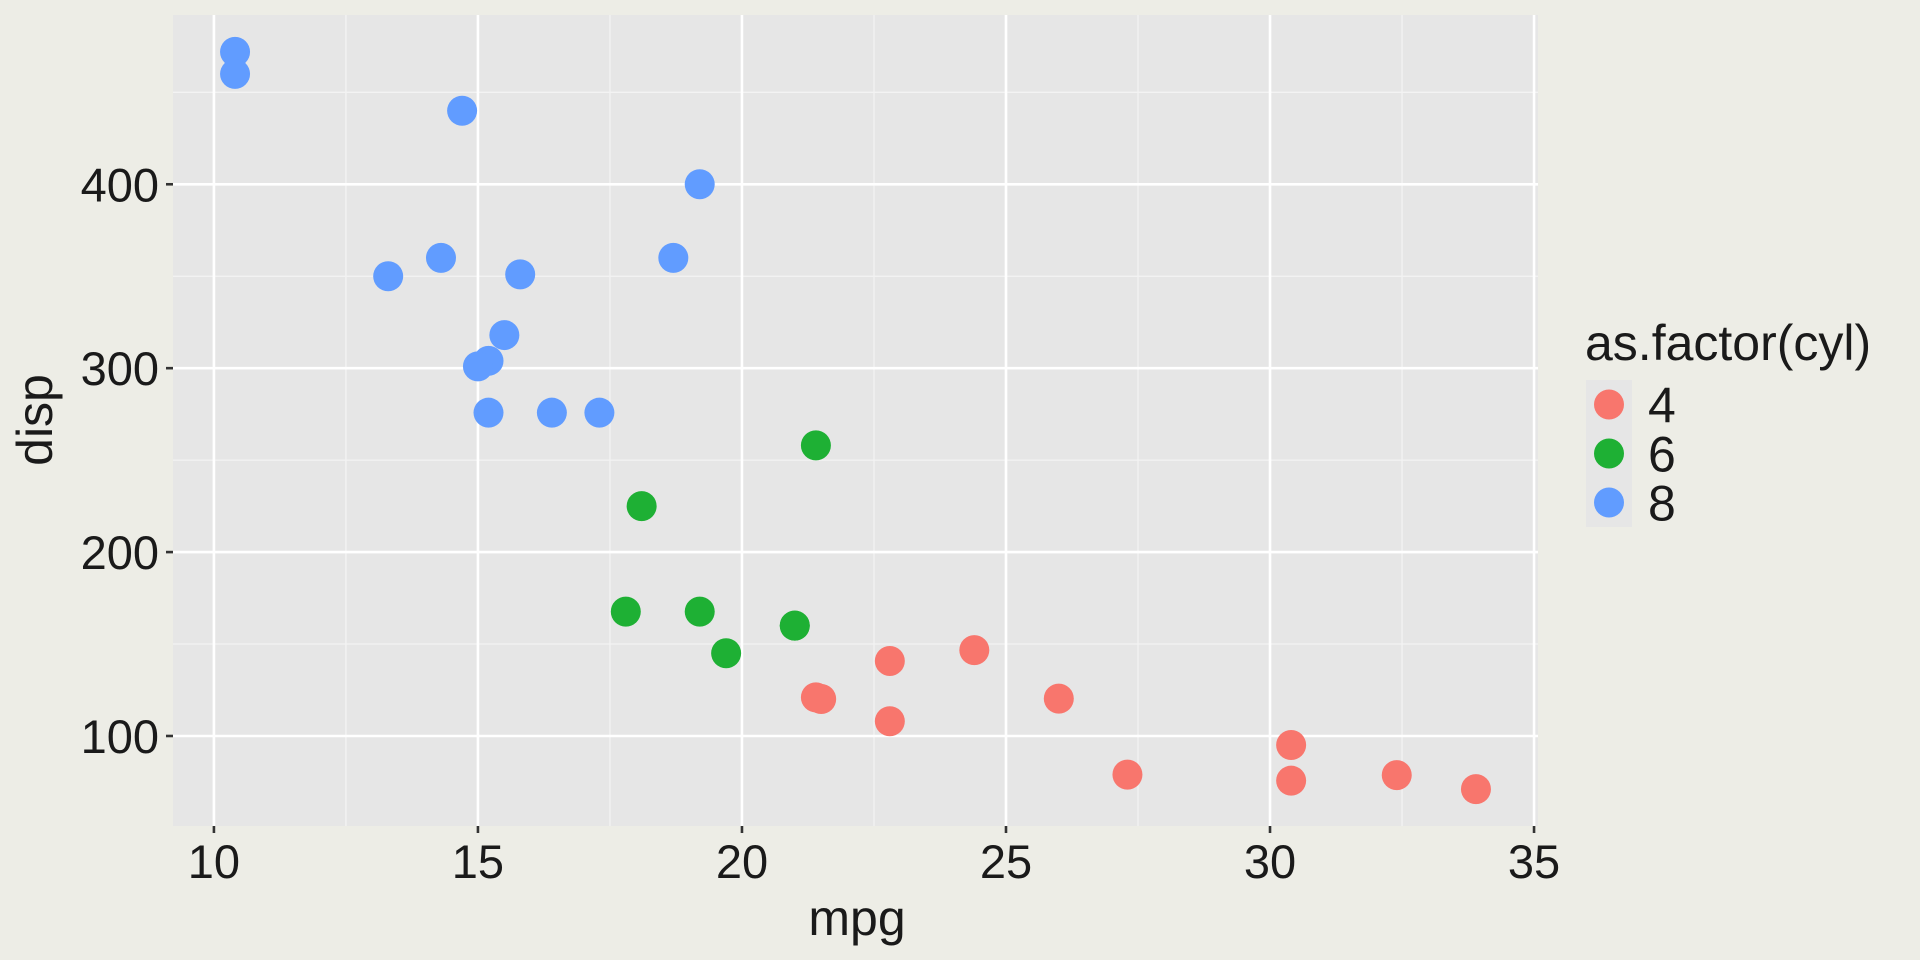 This screenshot has height=960, width=1920. Describe the element at coordinates (1534, 861) in the screenshot. I see `x-tick-label: 35` at that location.